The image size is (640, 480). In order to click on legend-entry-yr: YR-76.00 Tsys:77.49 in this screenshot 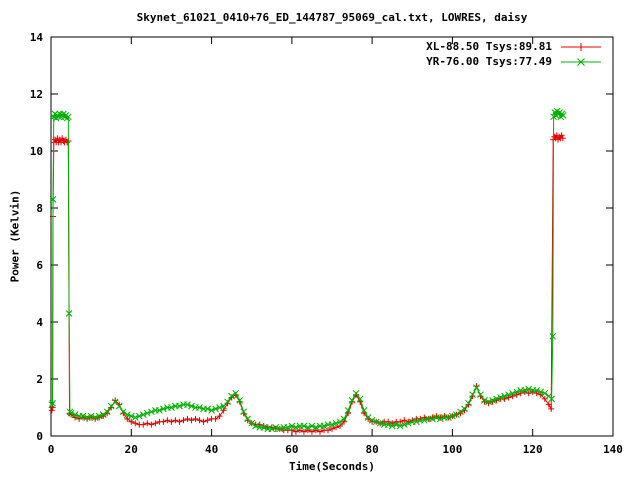, I will do `click(514, 61)`.